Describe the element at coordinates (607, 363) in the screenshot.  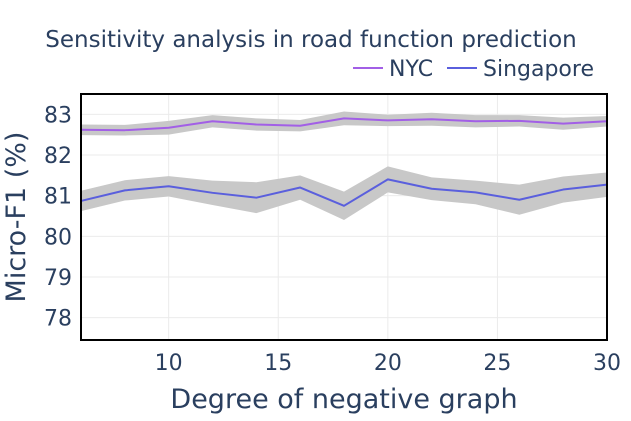
I see `x-tick-label: 30` at that location.